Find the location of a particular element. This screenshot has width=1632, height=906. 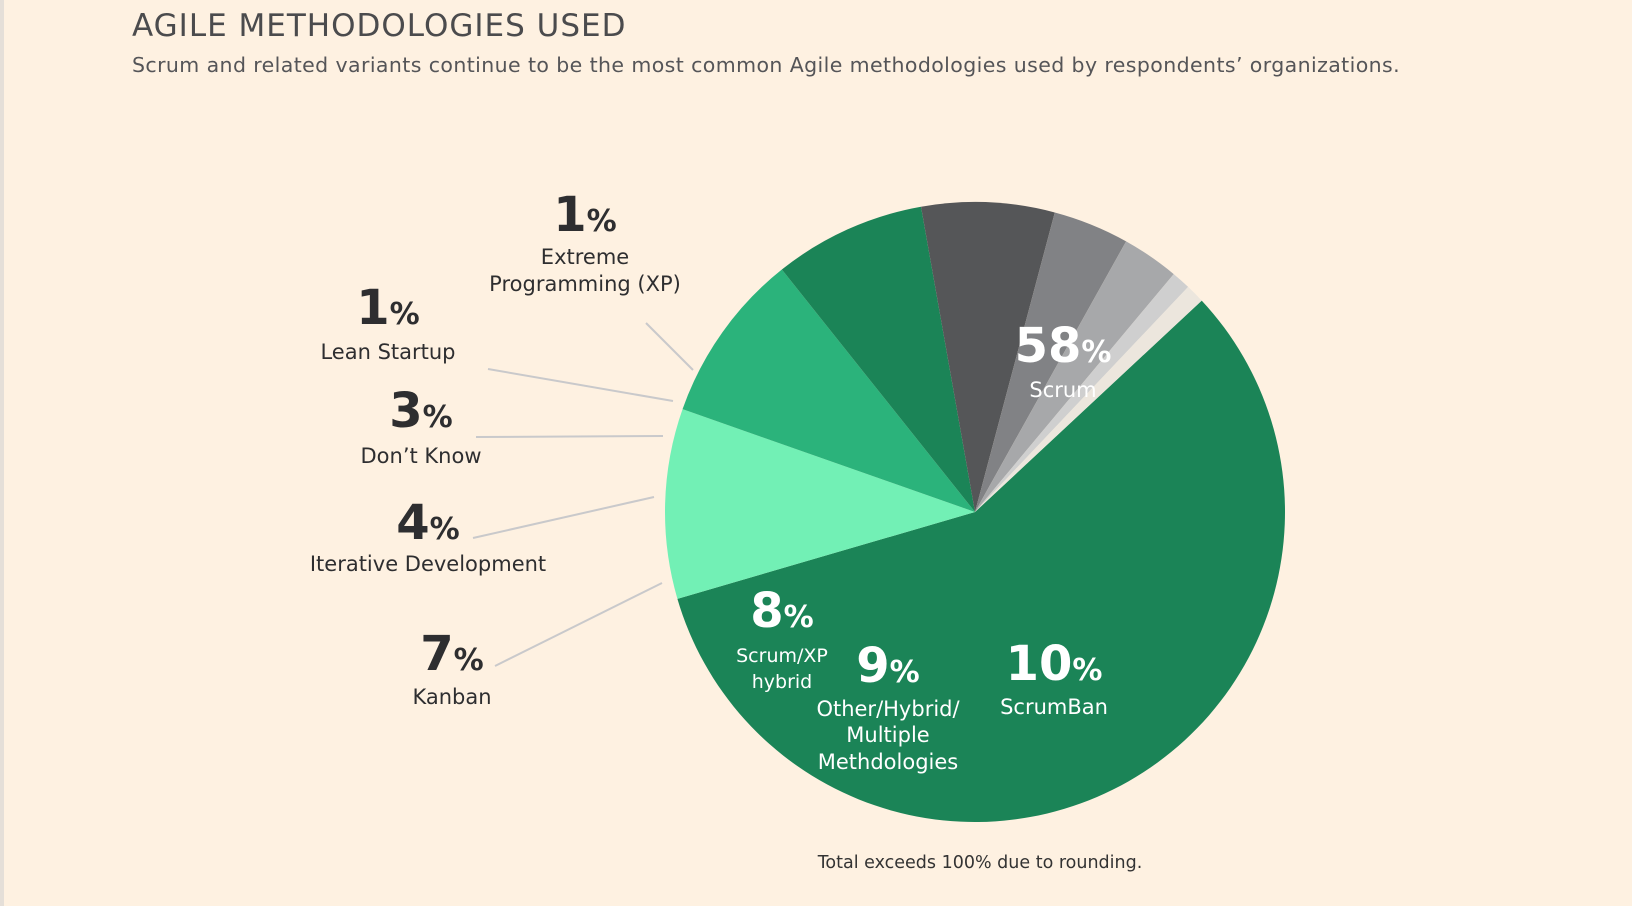

value-number: 9 is located at coordinates (872, 666).